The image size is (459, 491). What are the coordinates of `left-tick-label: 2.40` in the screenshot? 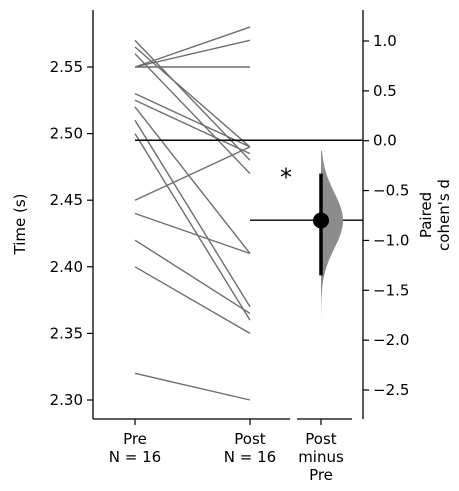 It's located at (66, 267).